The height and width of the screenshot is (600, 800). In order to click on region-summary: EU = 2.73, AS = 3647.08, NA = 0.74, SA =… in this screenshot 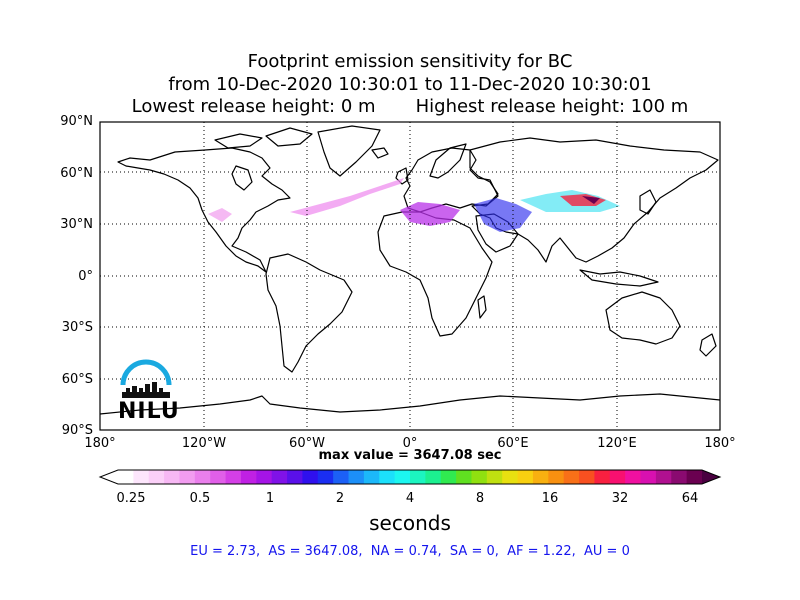, I will do `click(410, 551)`.